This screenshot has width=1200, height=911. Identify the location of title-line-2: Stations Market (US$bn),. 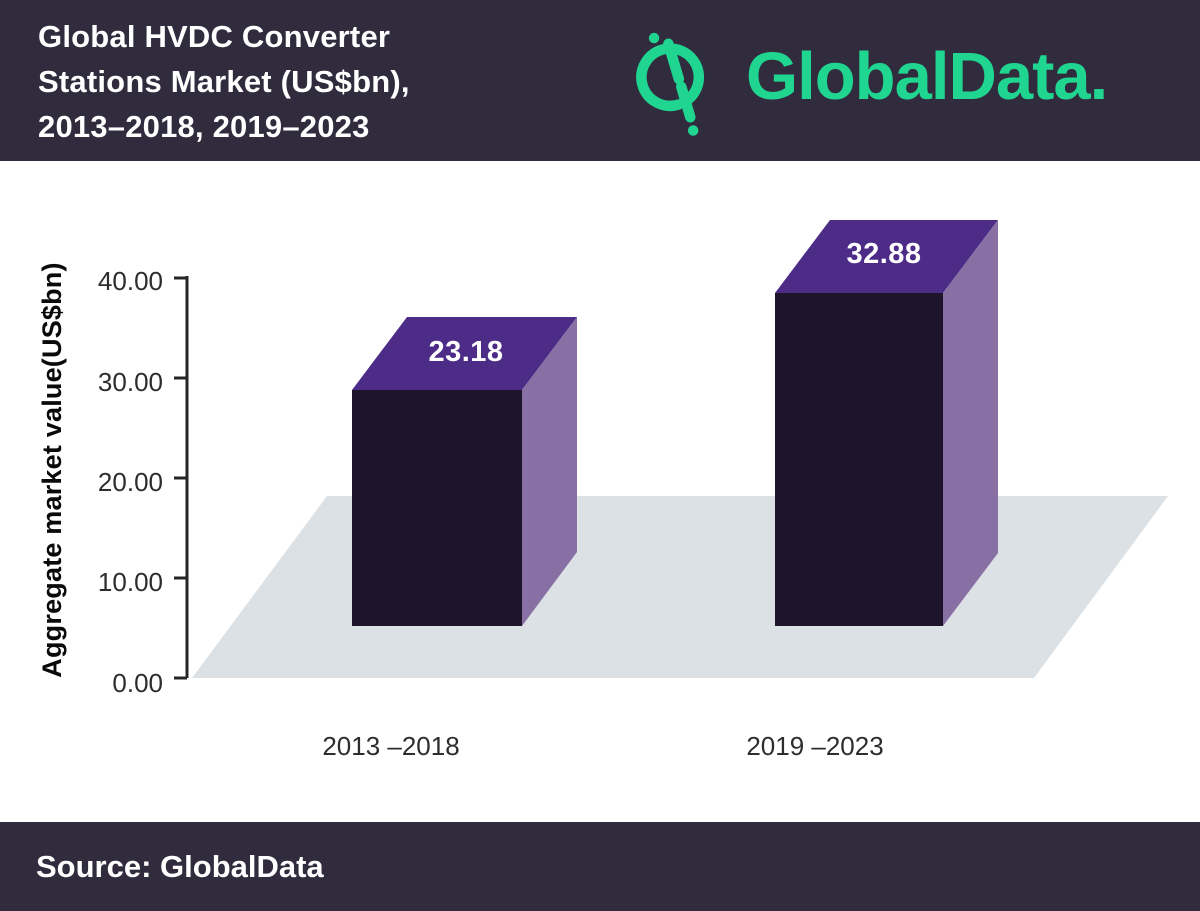
(224, 81).